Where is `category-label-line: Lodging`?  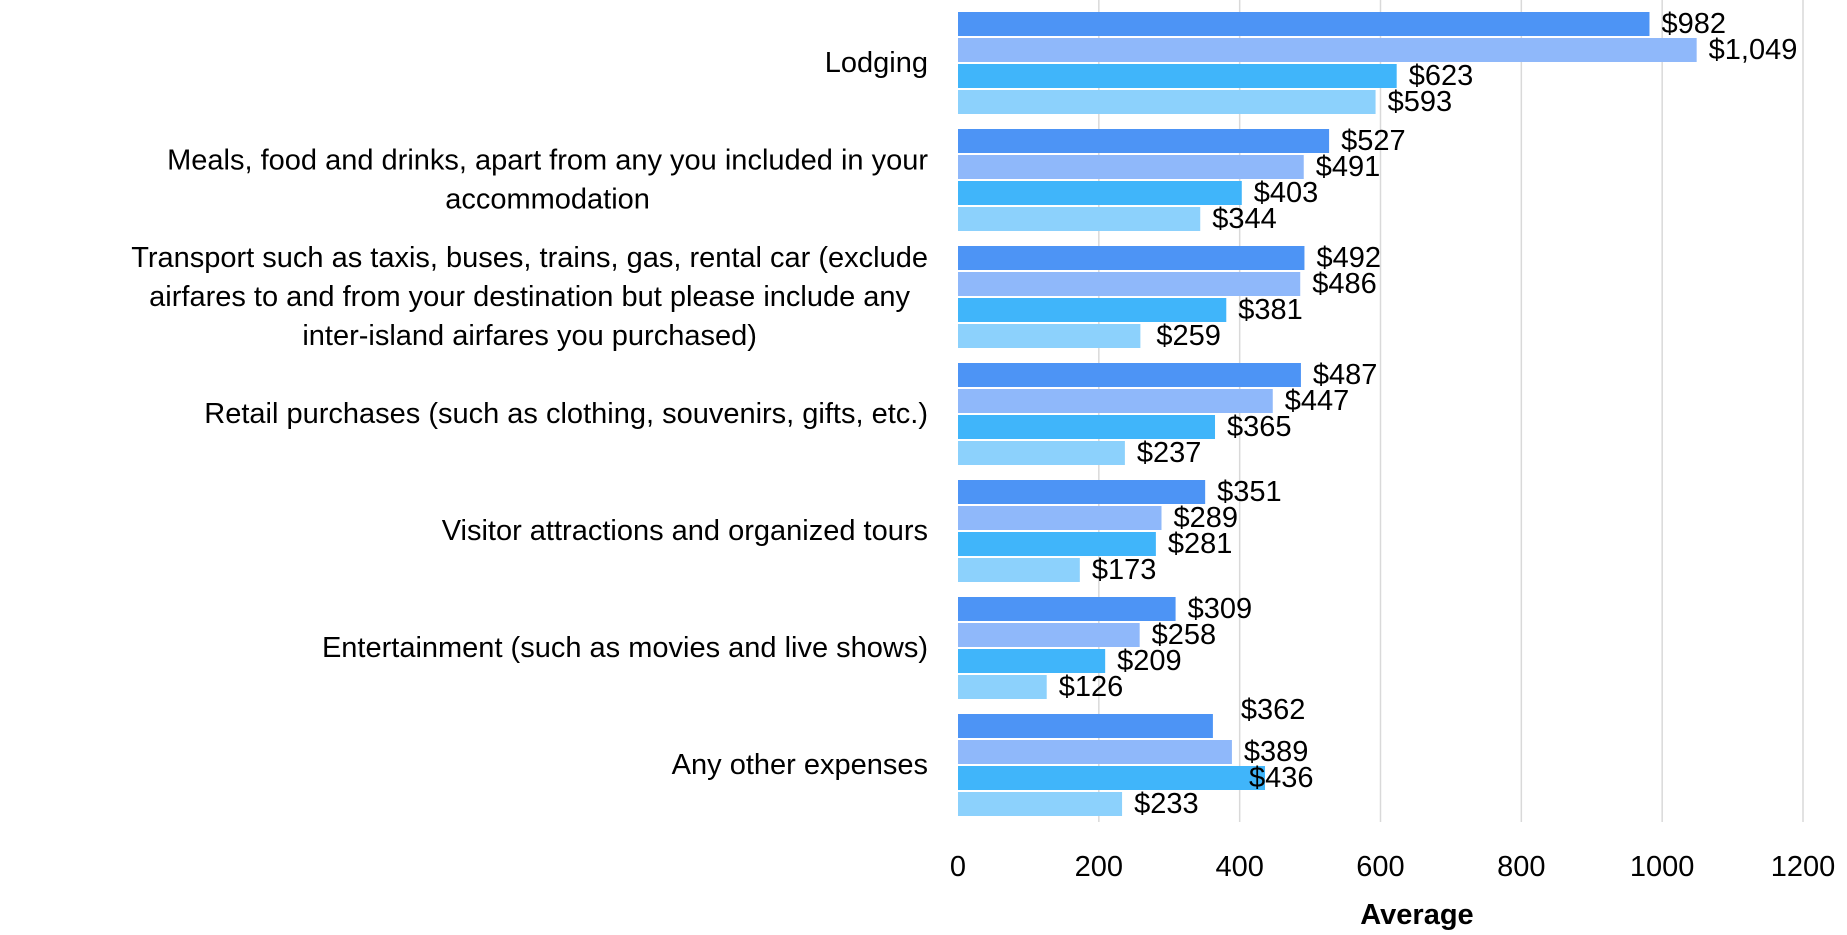 category-label-line: Lodging is located at coordinates (876, 63).